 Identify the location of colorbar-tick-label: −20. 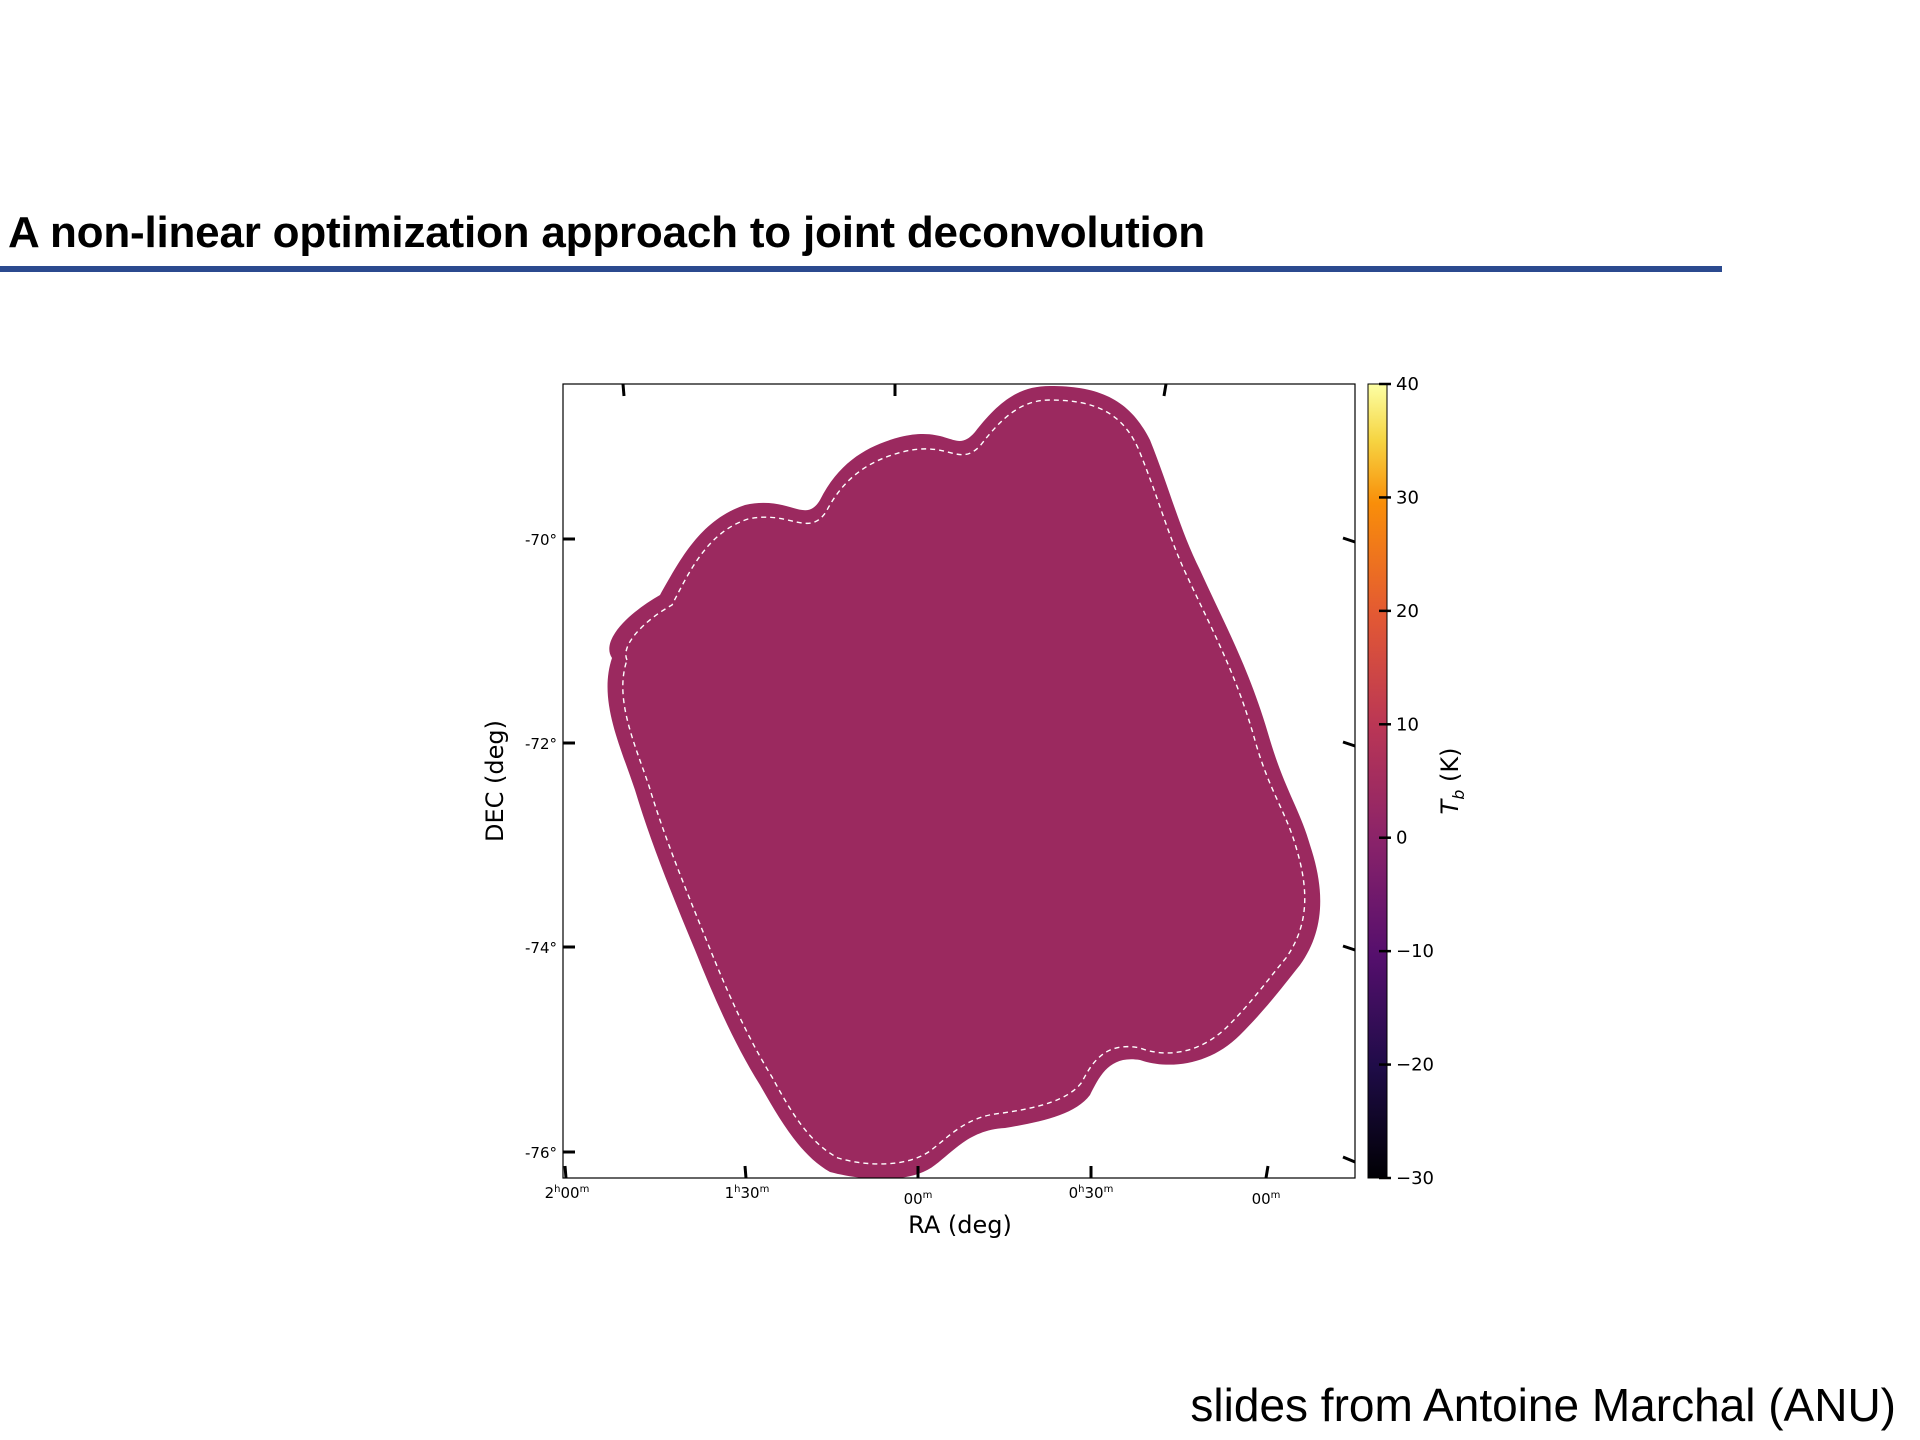
(1415, 1065).